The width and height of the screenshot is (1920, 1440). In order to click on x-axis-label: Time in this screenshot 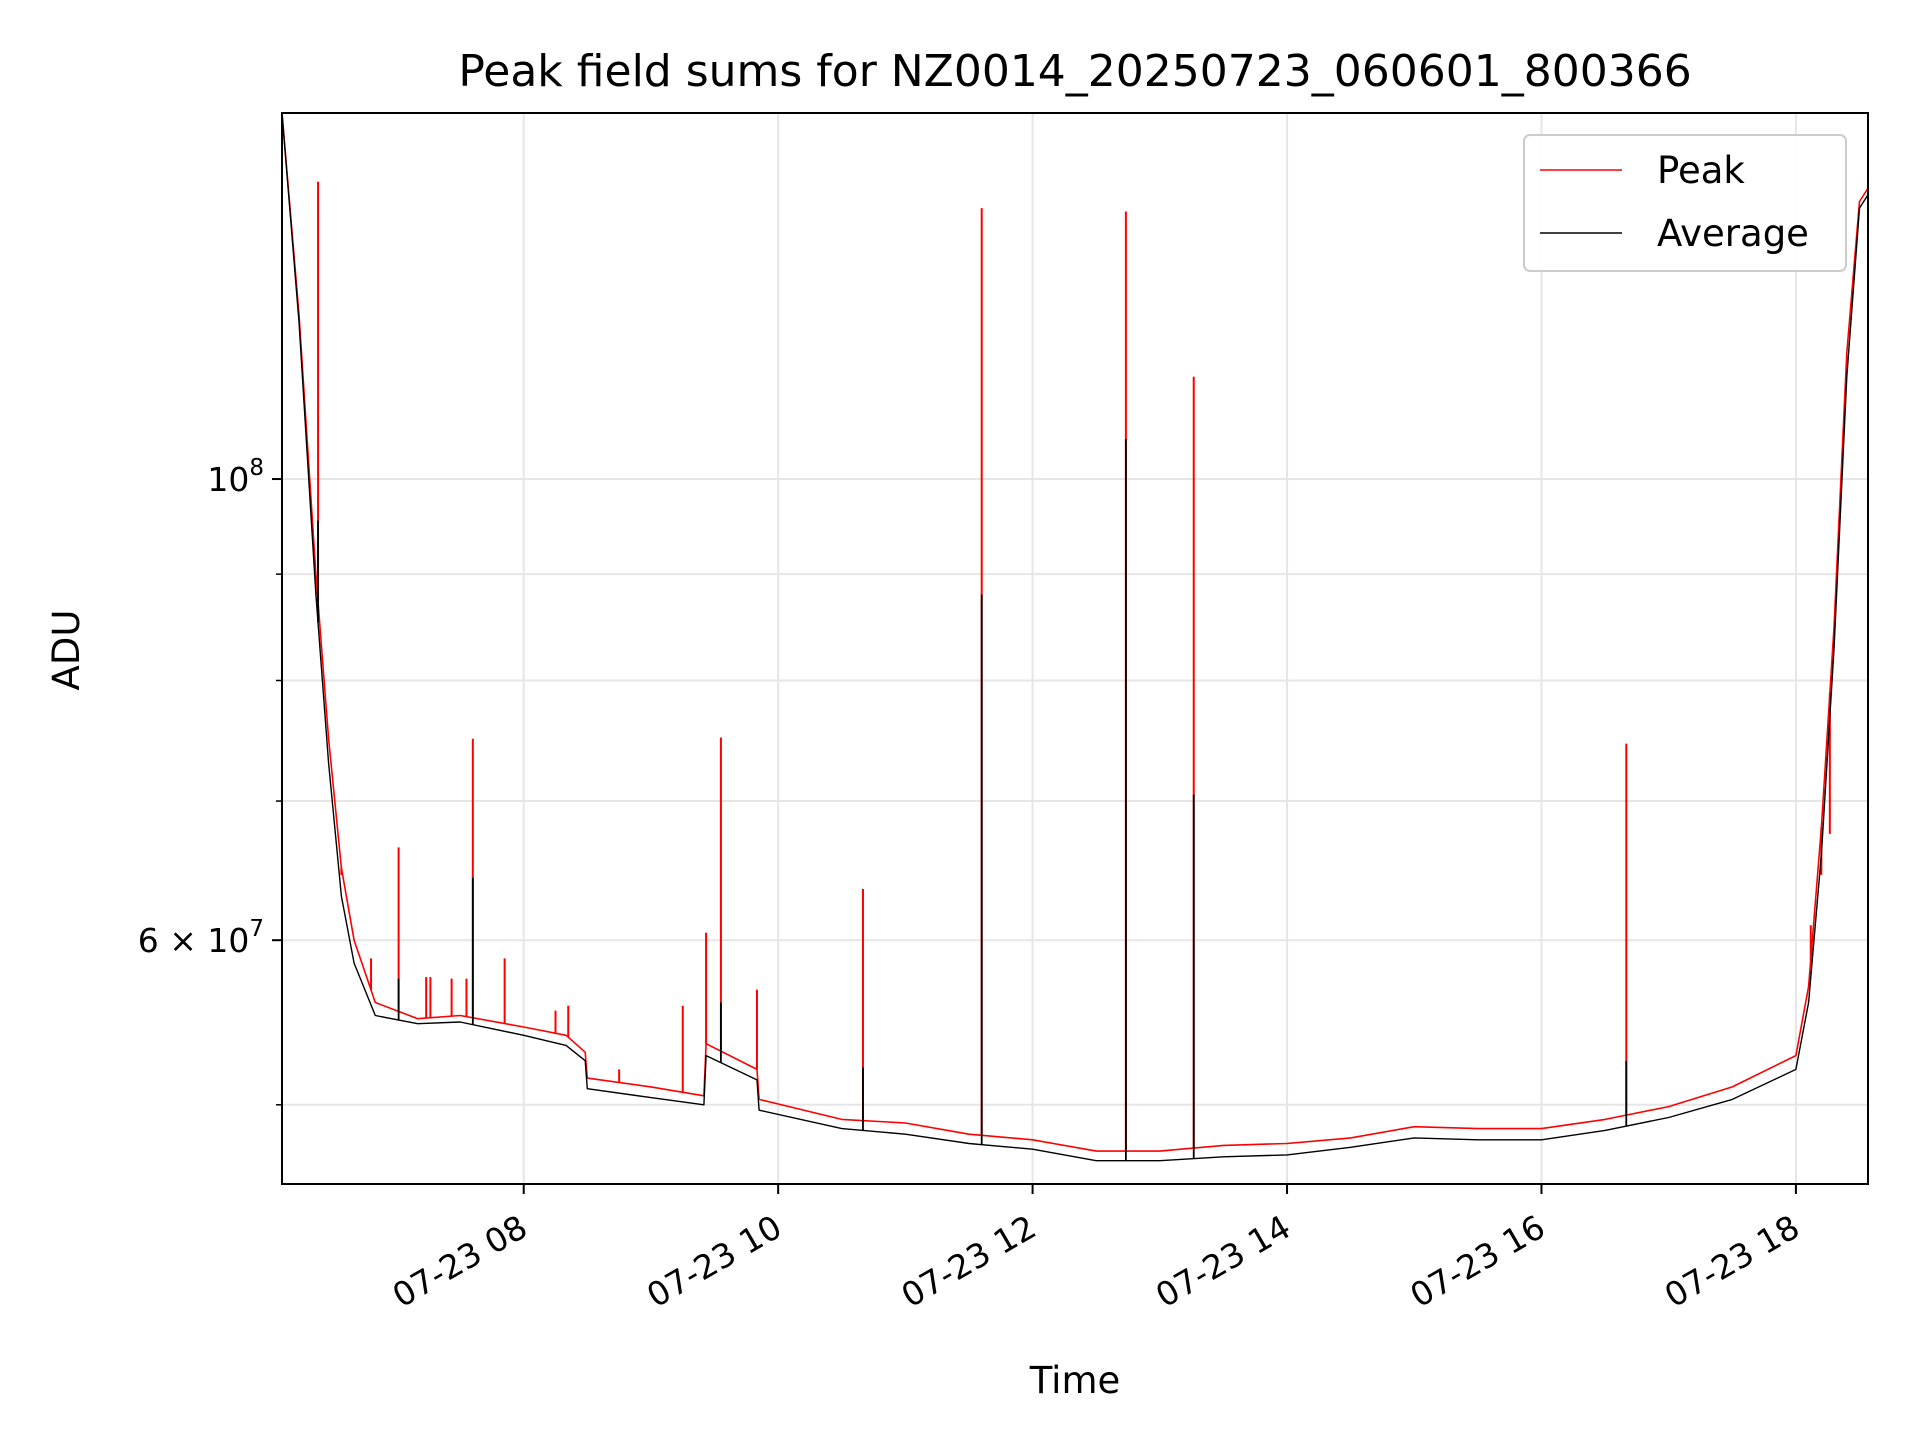, I will do `click(1075, 1380)`.